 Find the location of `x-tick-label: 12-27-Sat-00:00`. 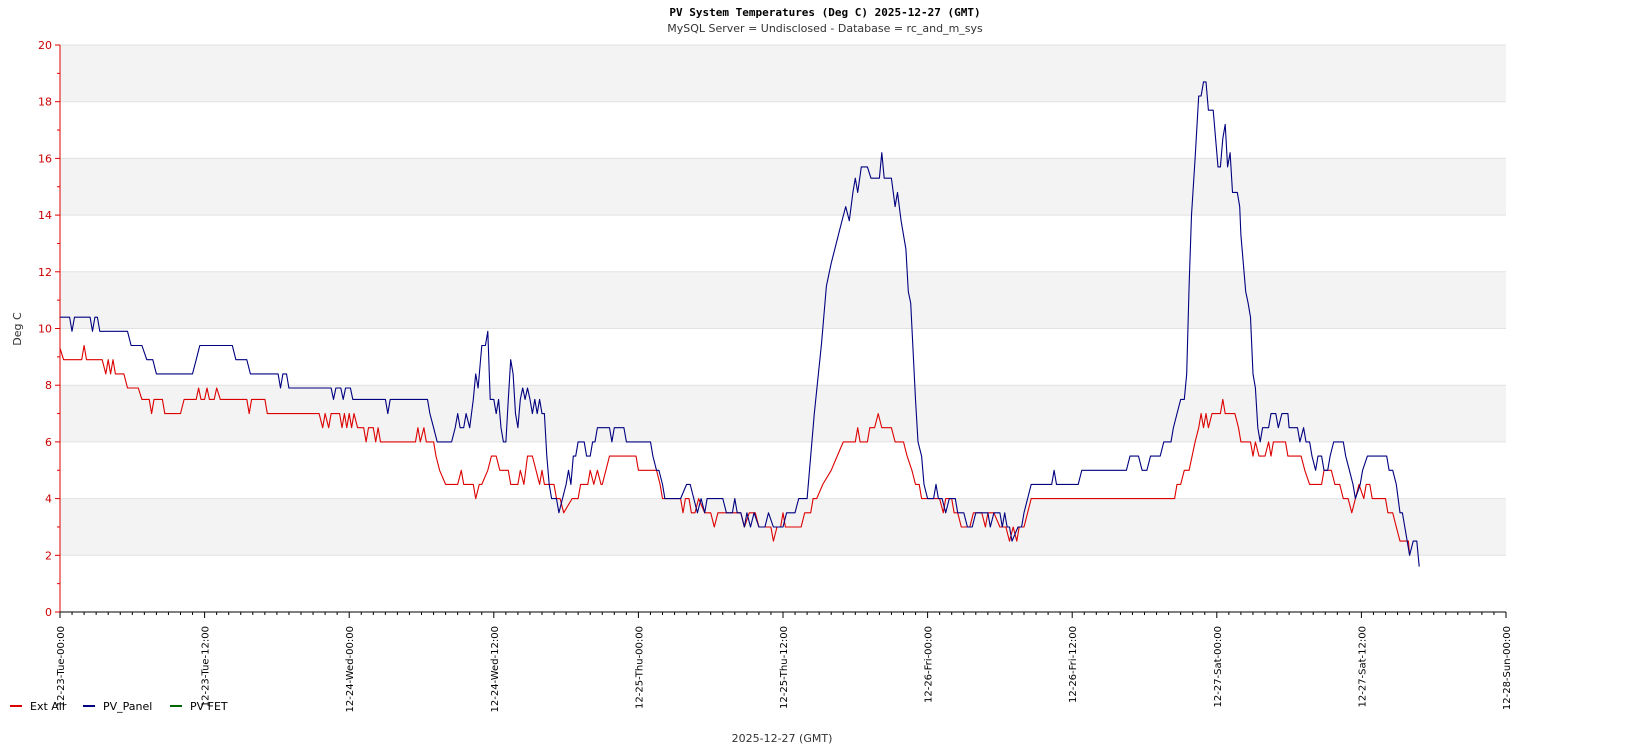

x-tick-label: 12-27-Sat-00:00 is located at coordinates (1218, 667).